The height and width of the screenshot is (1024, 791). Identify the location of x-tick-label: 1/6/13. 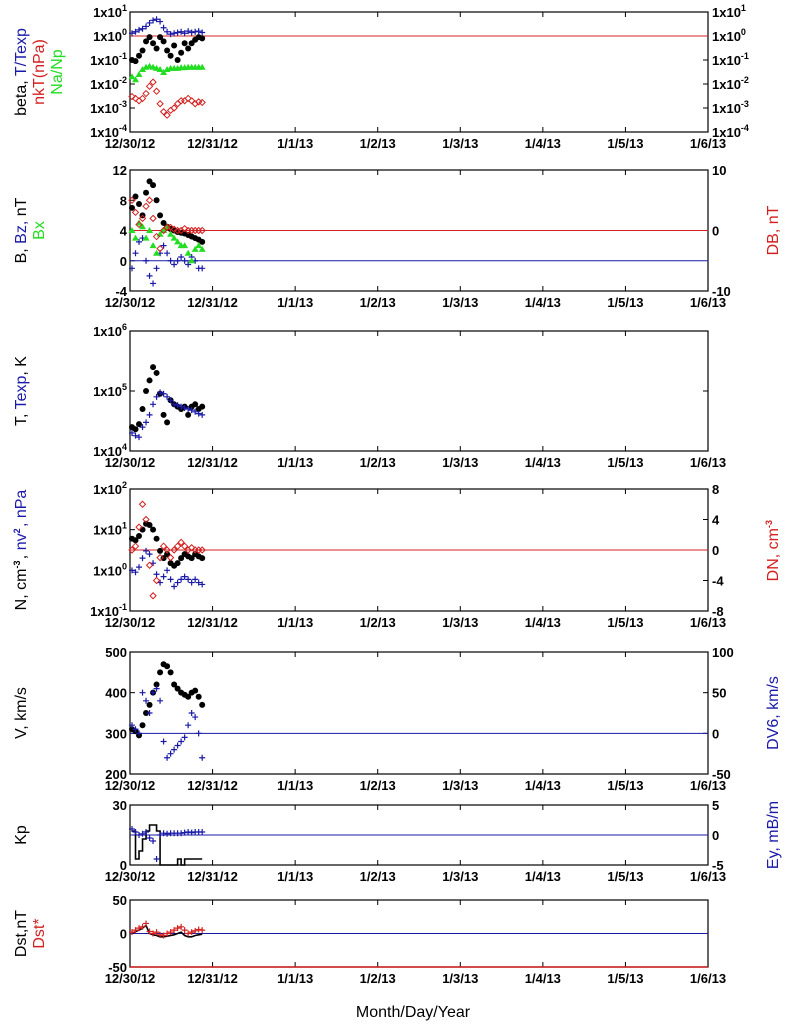
(708, 622).